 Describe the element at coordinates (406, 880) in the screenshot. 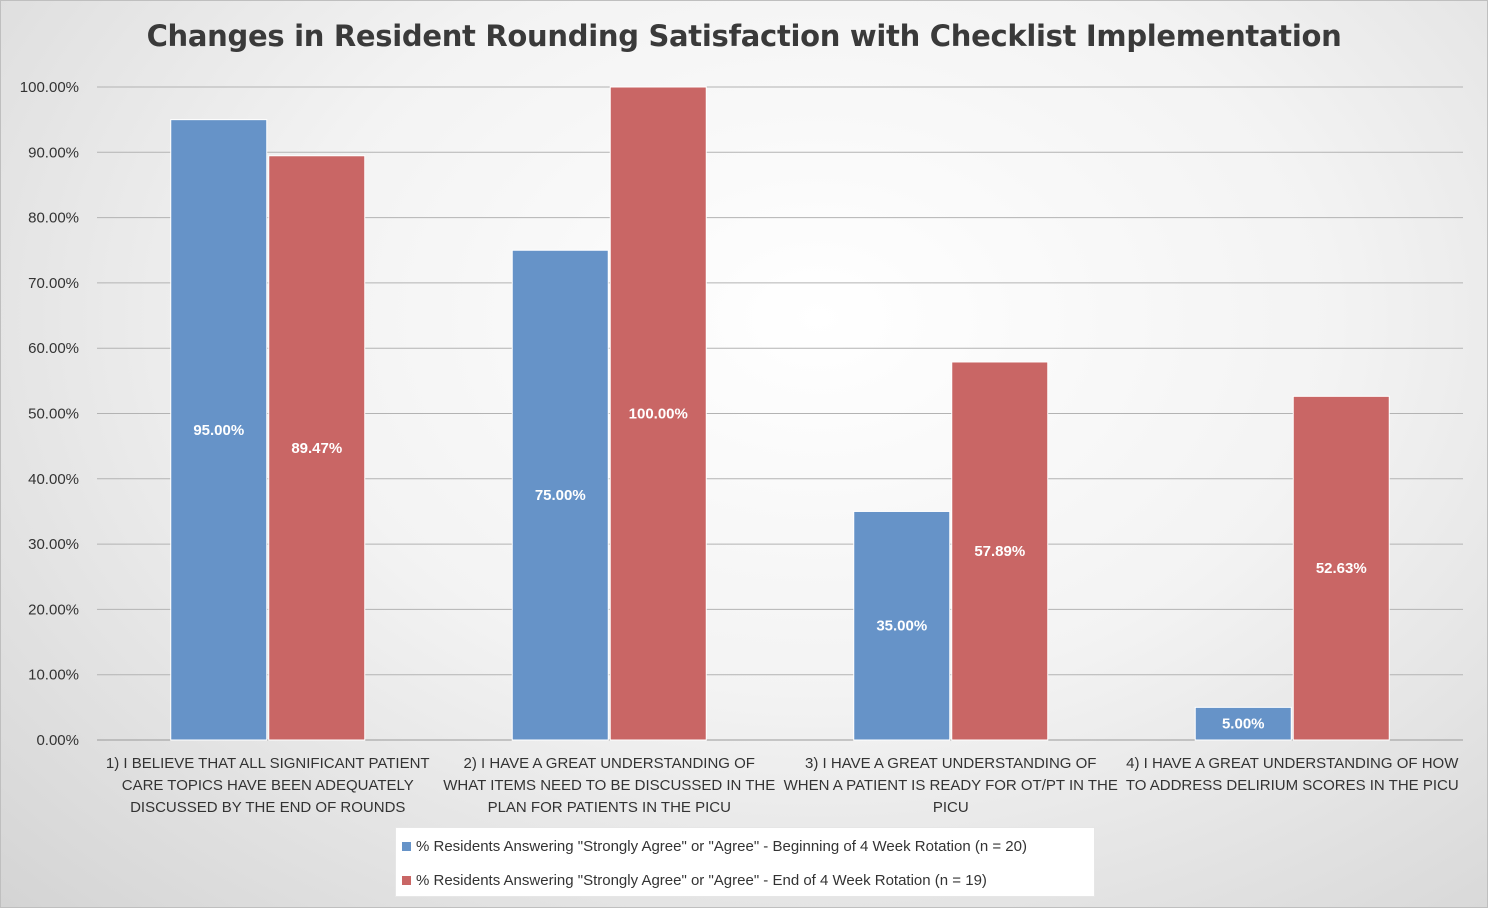

I see `legend-swatch-end` at that location.